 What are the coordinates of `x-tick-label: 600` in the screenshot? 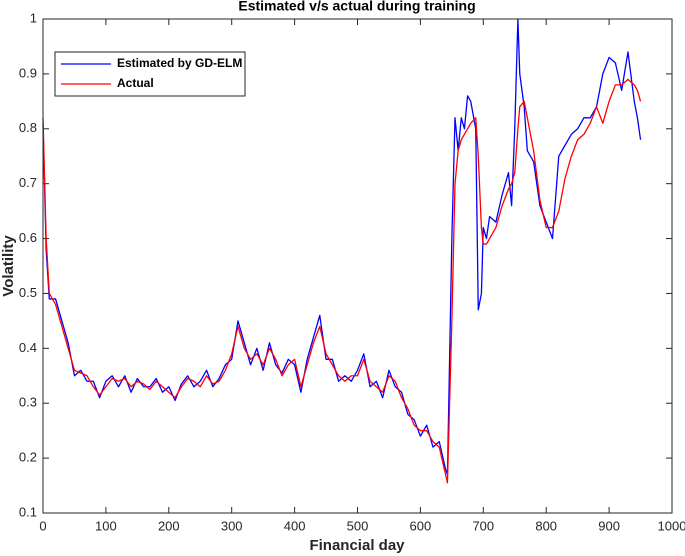 It's located at (421, 525).